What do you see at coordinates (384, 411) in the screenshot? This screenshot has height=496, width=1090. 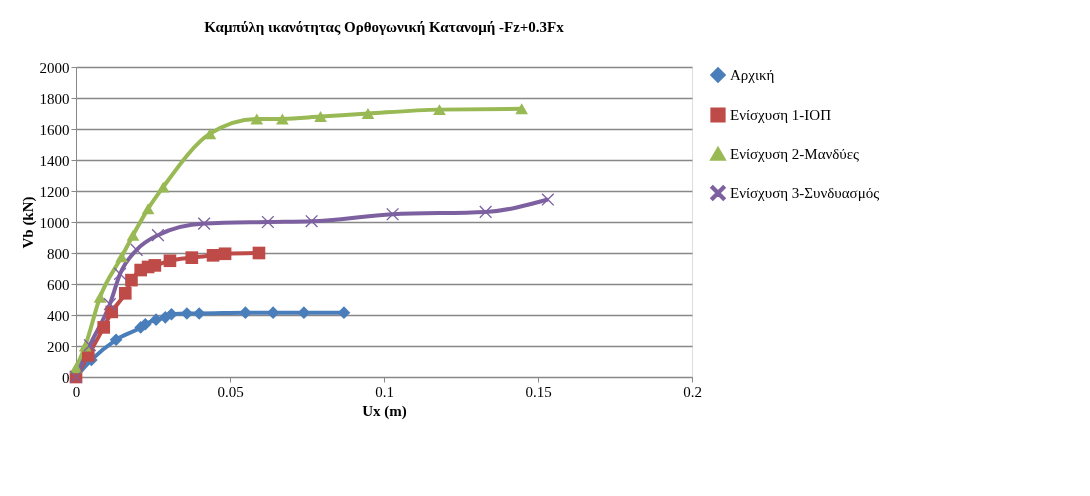 I see `x-axis-title: Ux (m)` at bounding box center [384, 411].